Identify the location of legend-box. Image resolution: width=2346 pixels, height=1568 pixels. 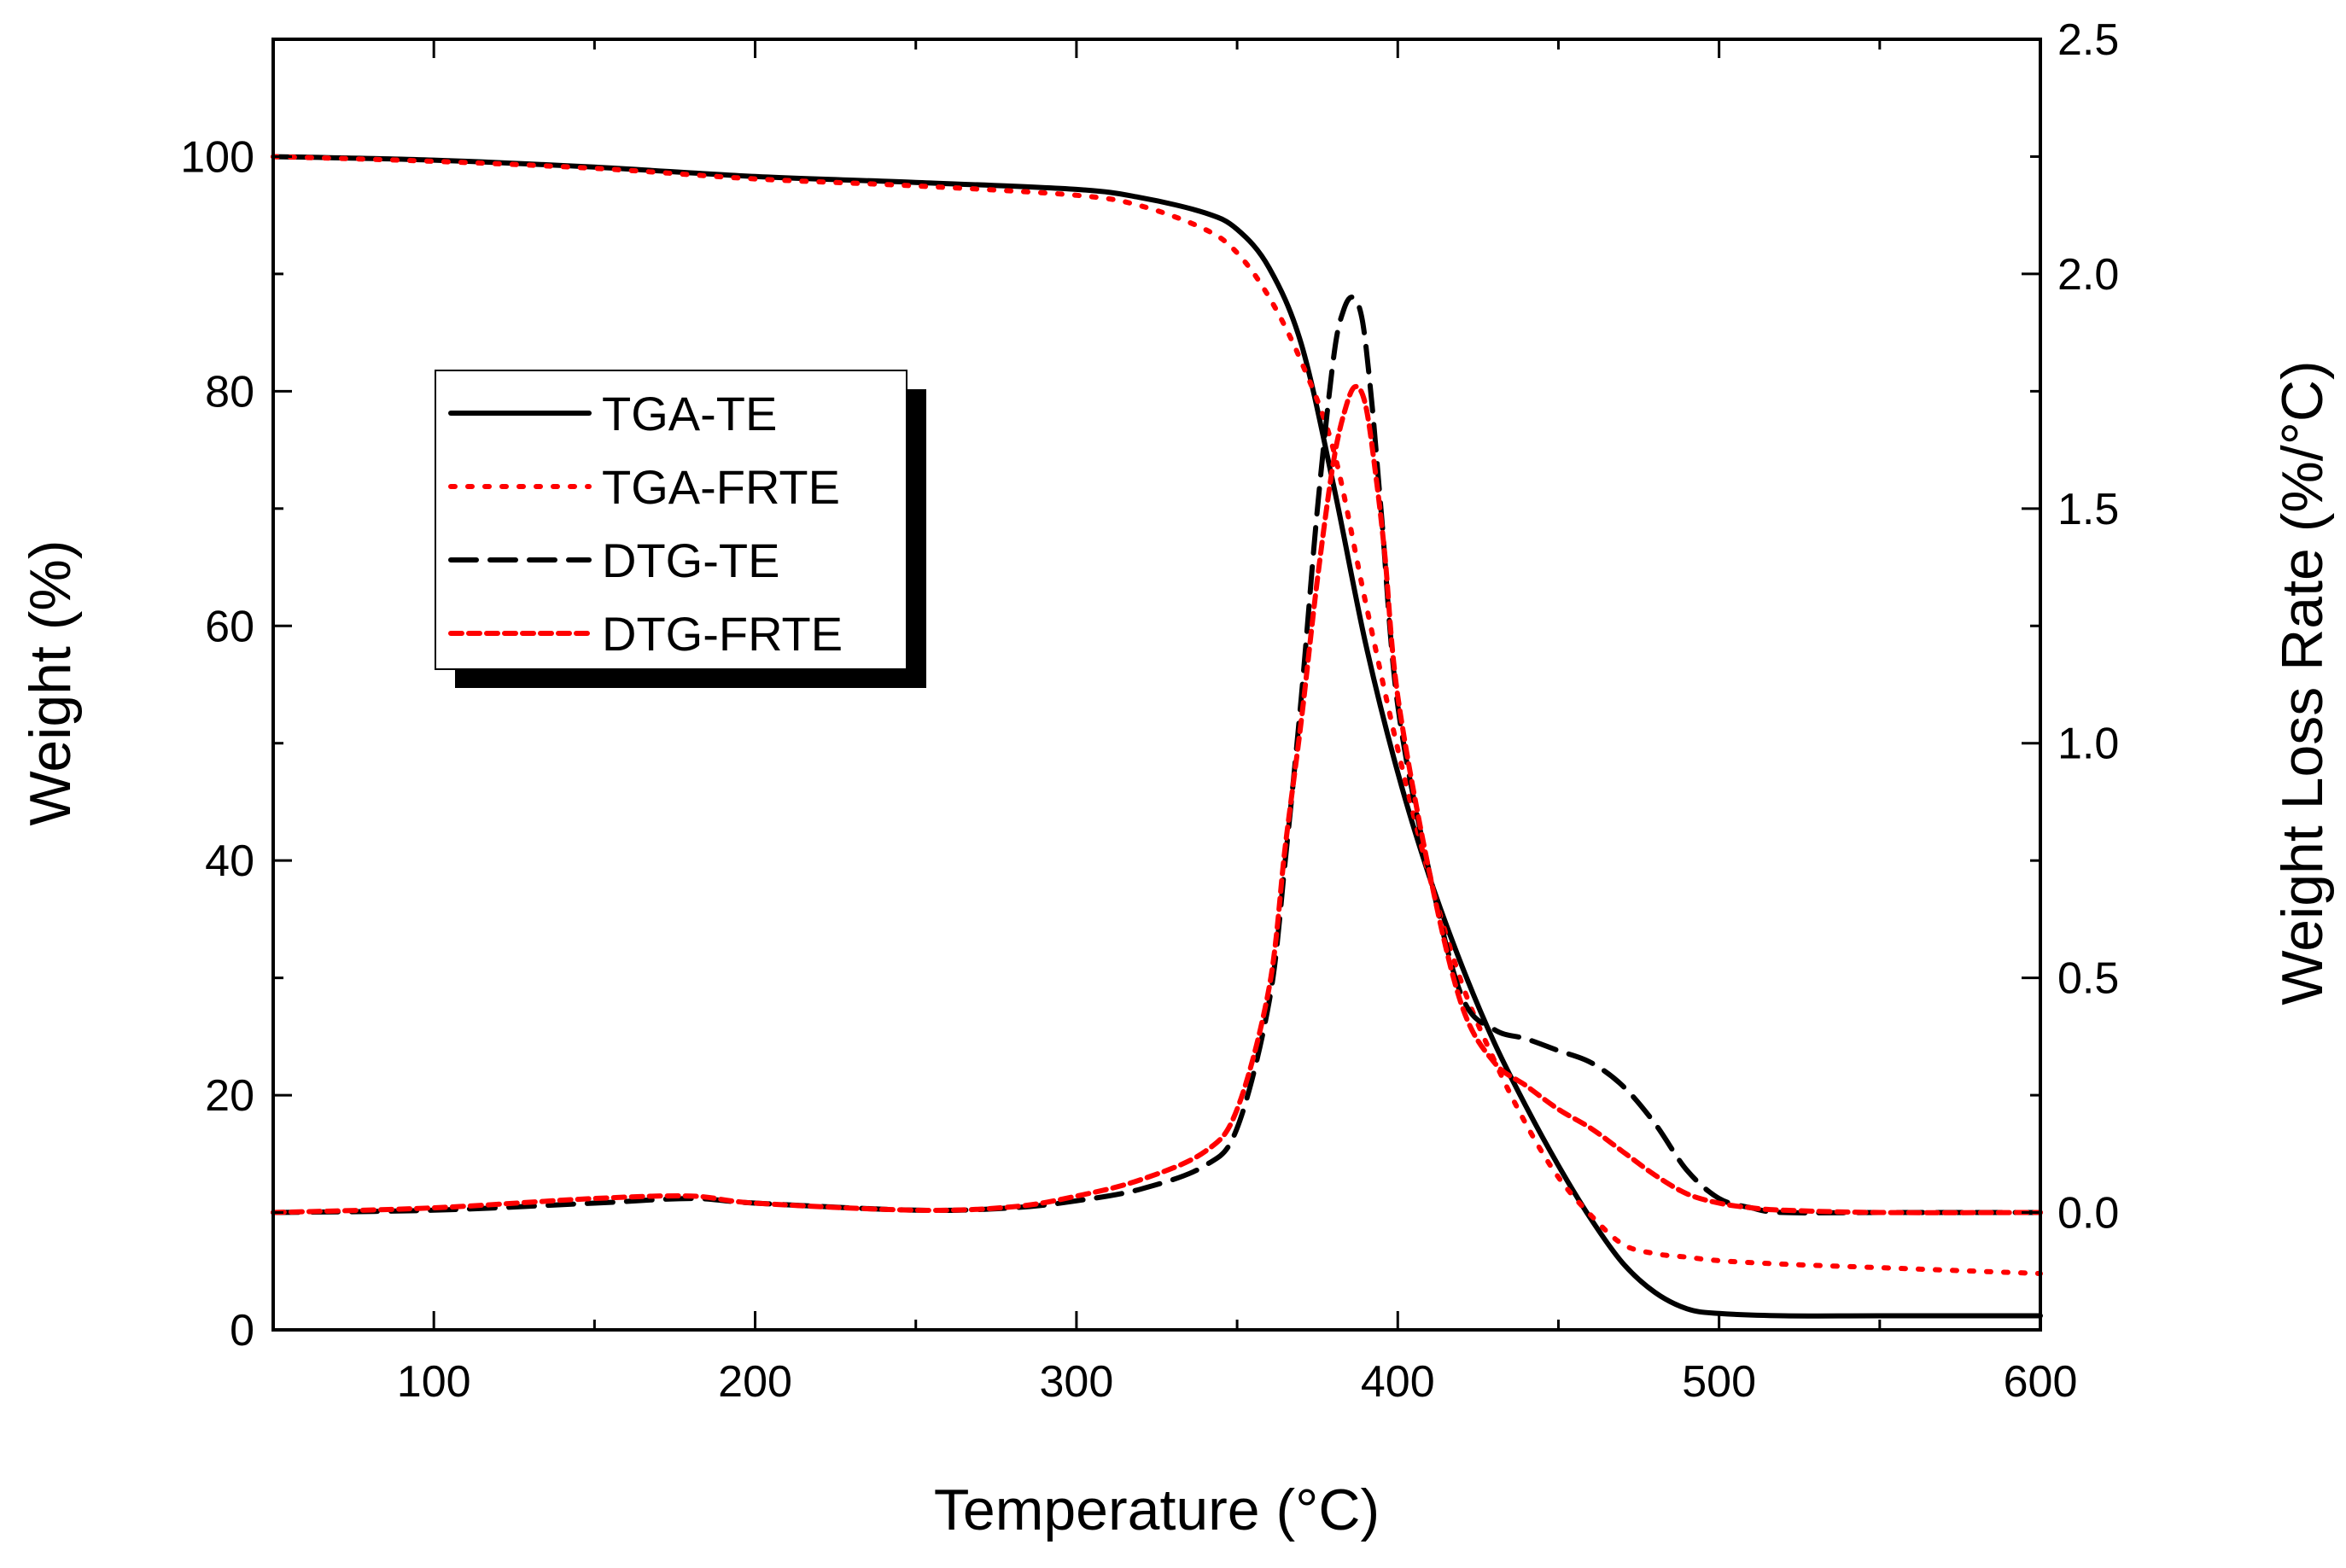
(671, 520).